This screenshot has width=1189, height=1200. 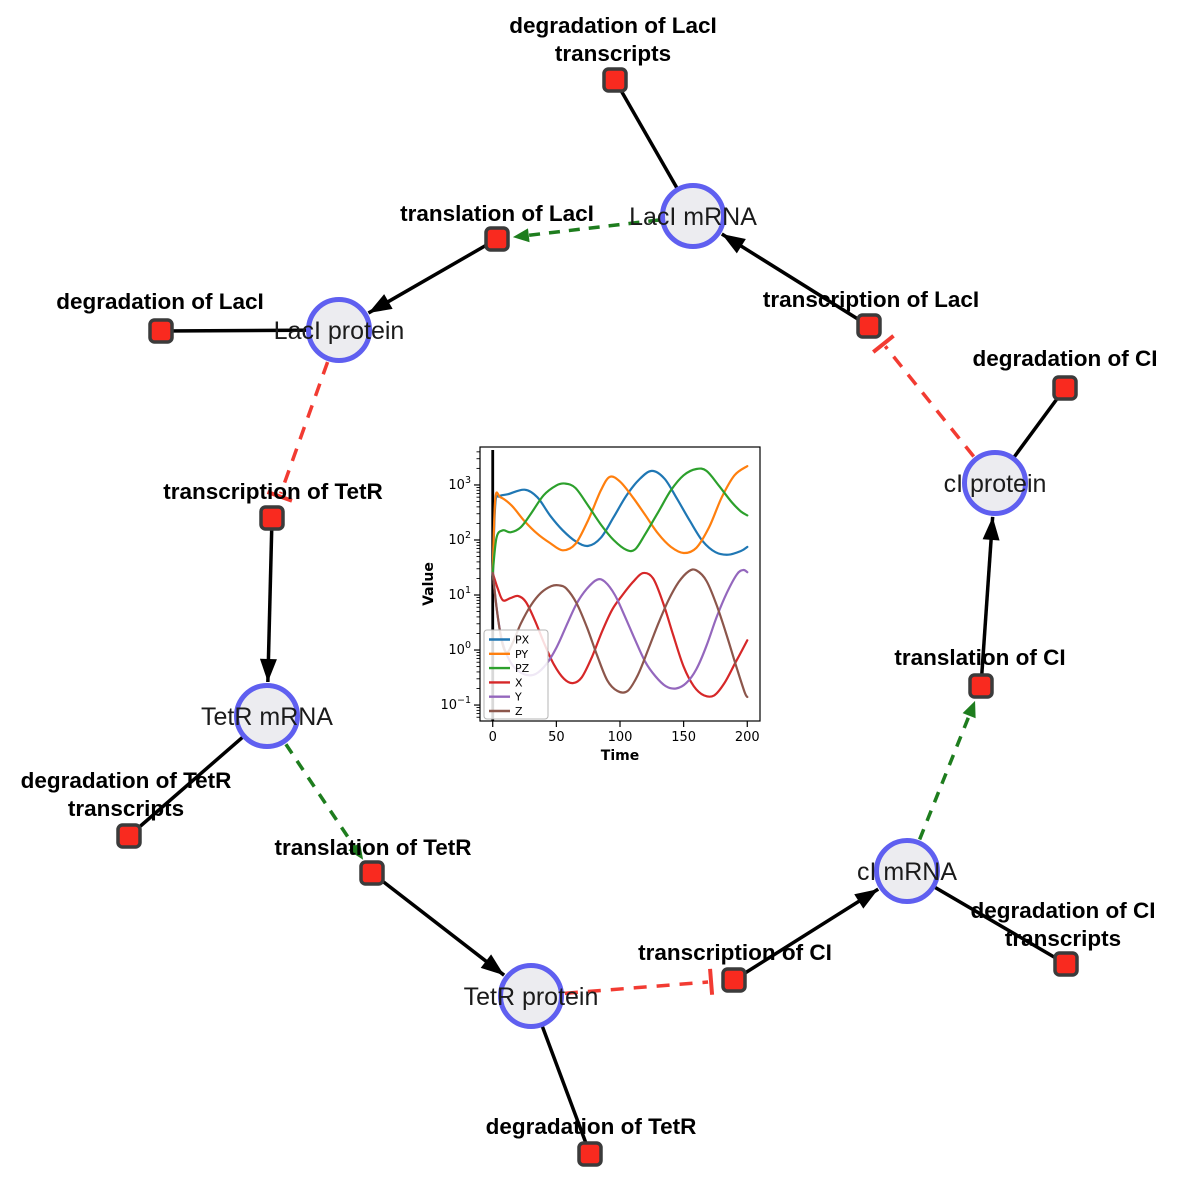 I want to click on legend-label-X: X, so click(x=519, y=682).